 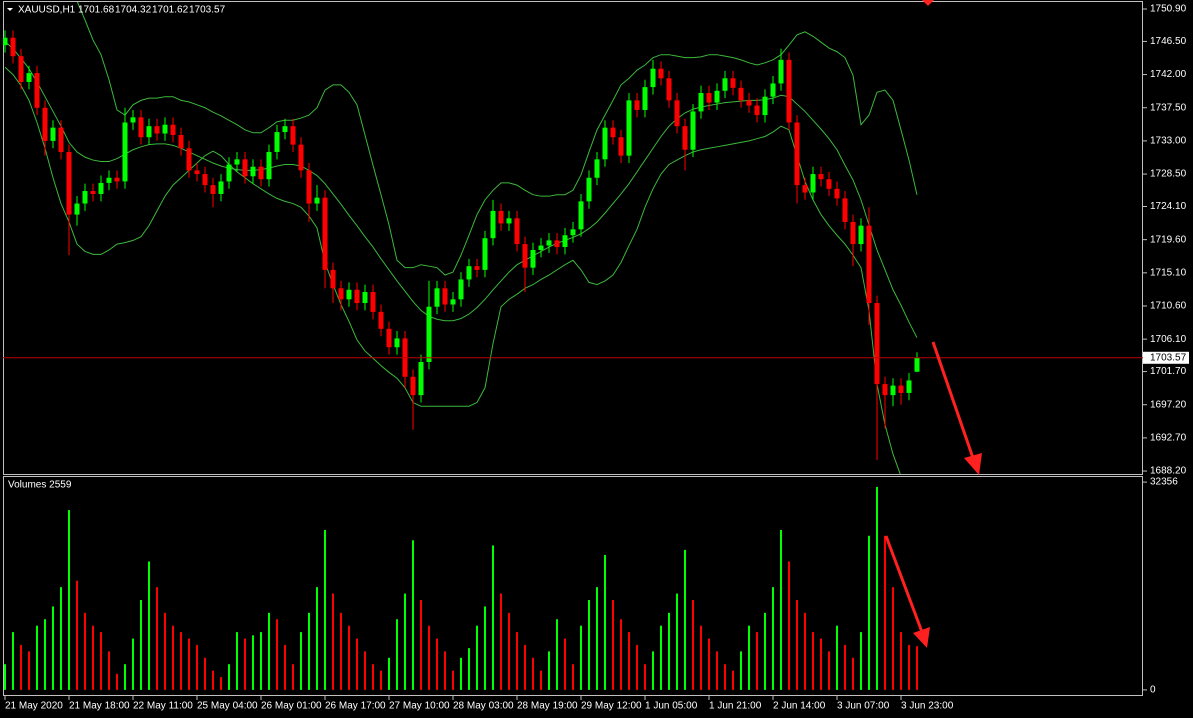 What do you see at coordinates (355, 706) in the screenshot?
I see `x-tick-label: 26 May 17:00` at bounding box center [355, 706].